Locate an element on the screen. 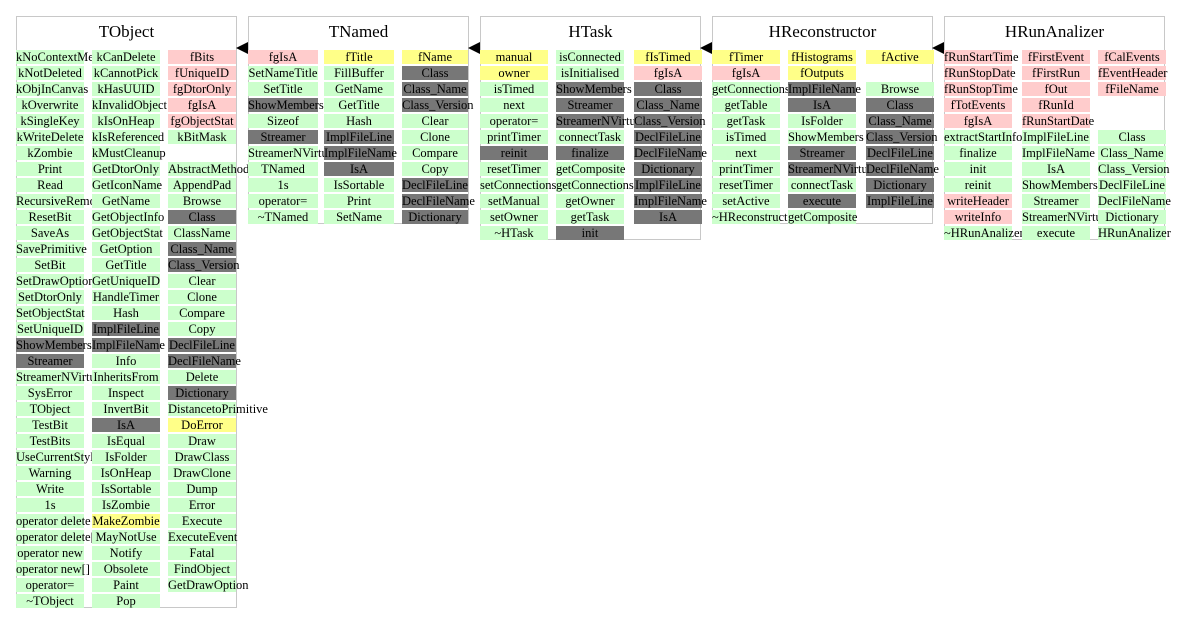 The height and width of the screenshot is (624, 1181). member-item: operator new is located at coordinates (50, 553).